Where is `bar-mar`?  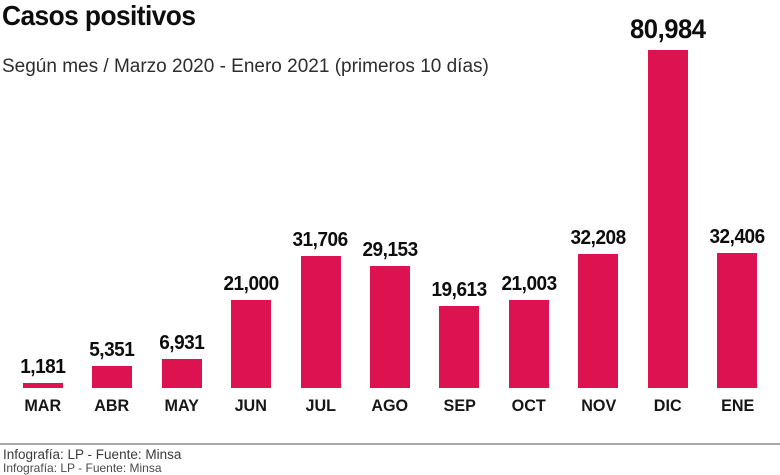
bar-mar is located at coordinates (42, 385).